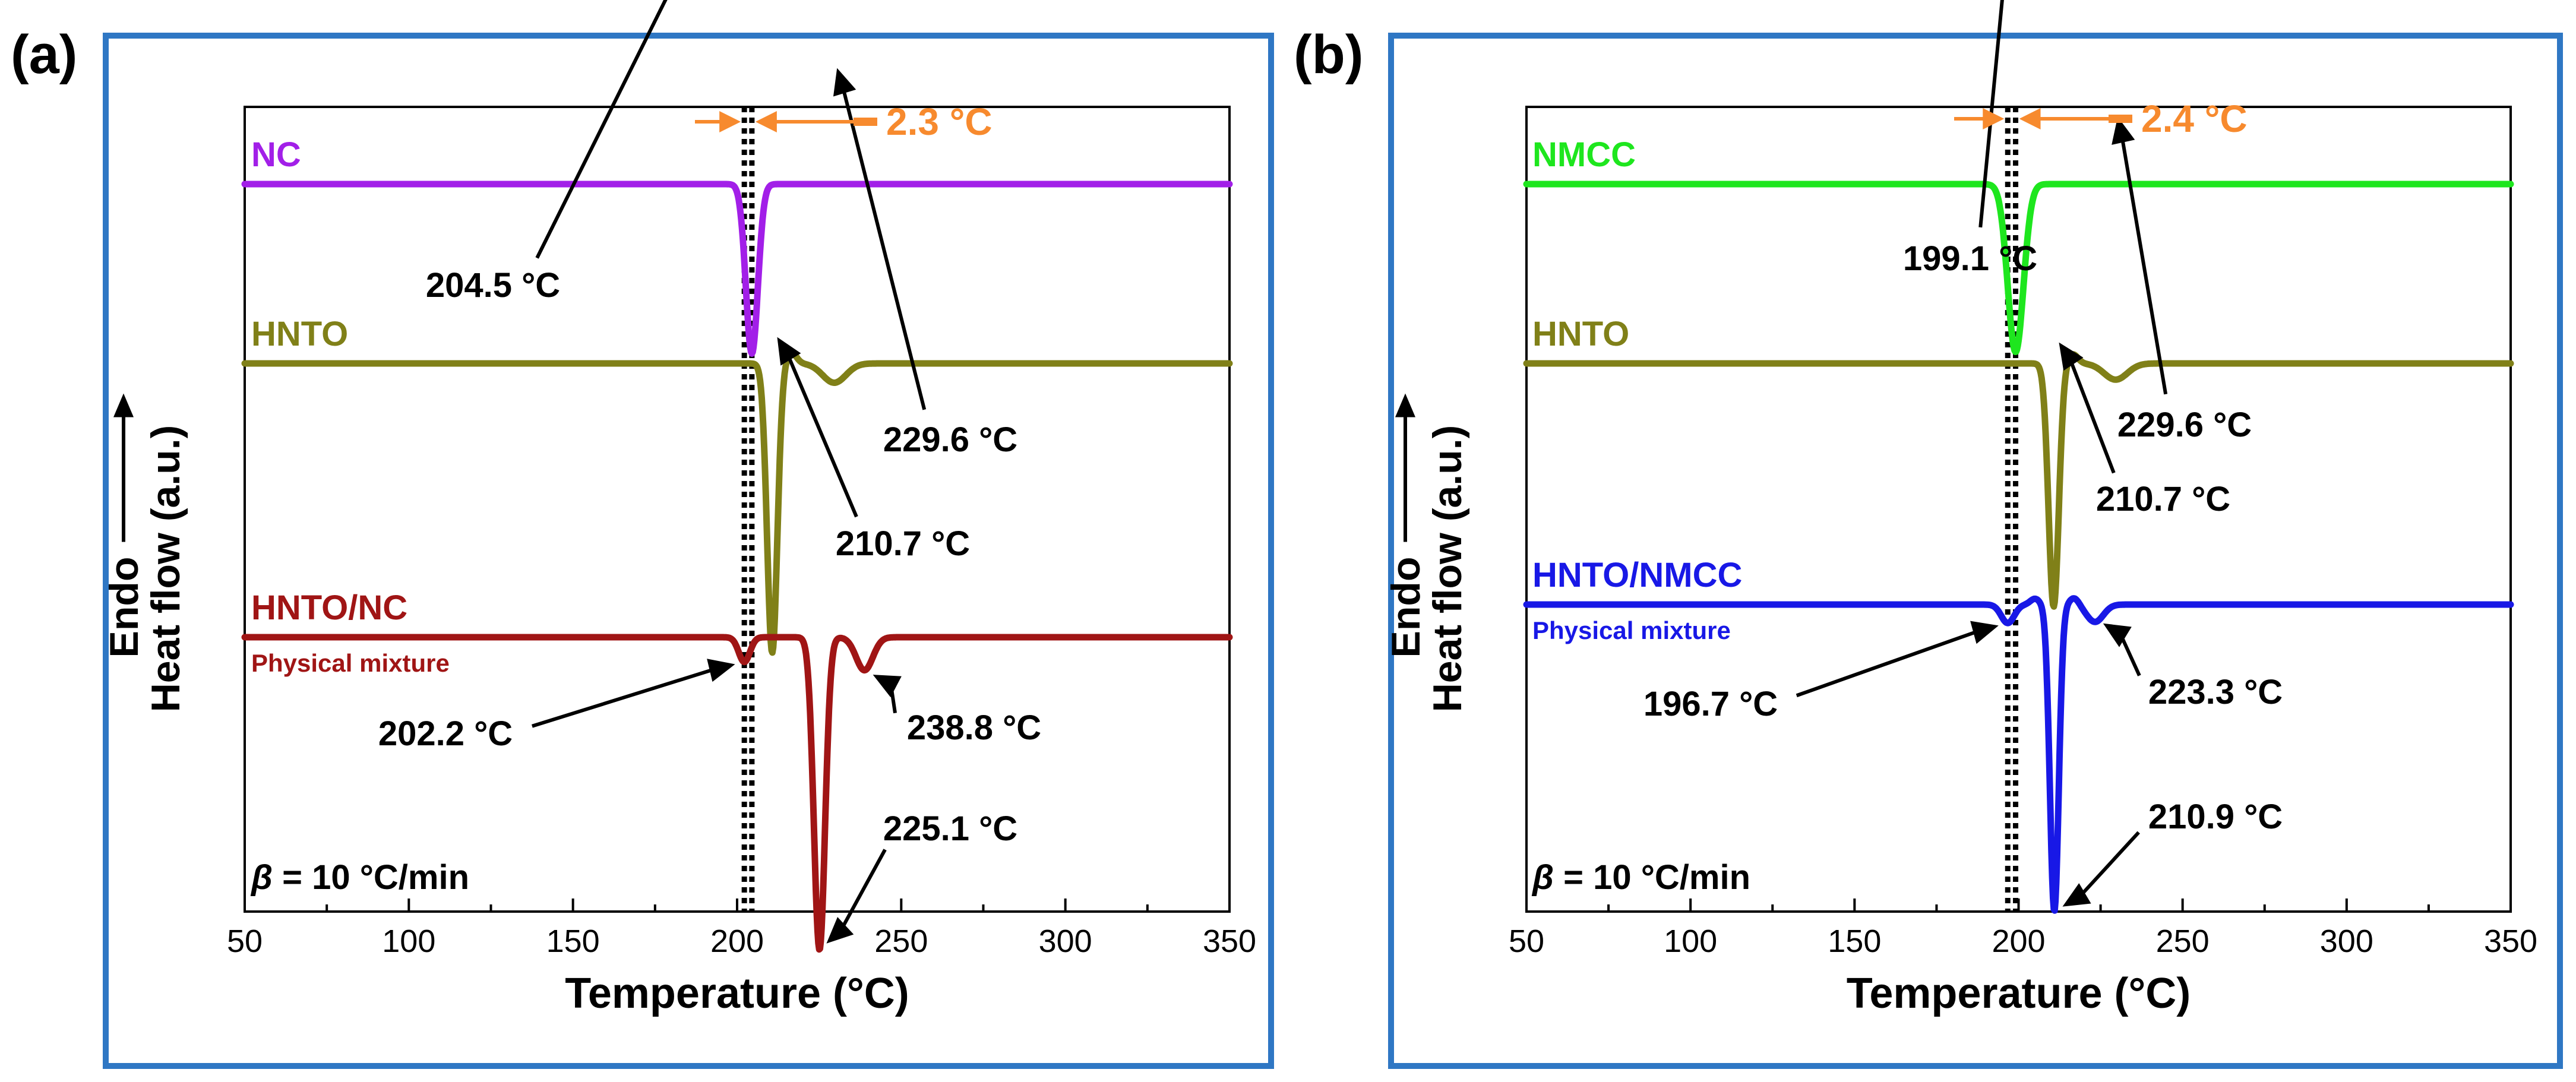 The image size is (2576, 1082). Describe the element at coordinates (2194, 118) in the screenshot. I see `shift-value: 2.4 °C` at that location.